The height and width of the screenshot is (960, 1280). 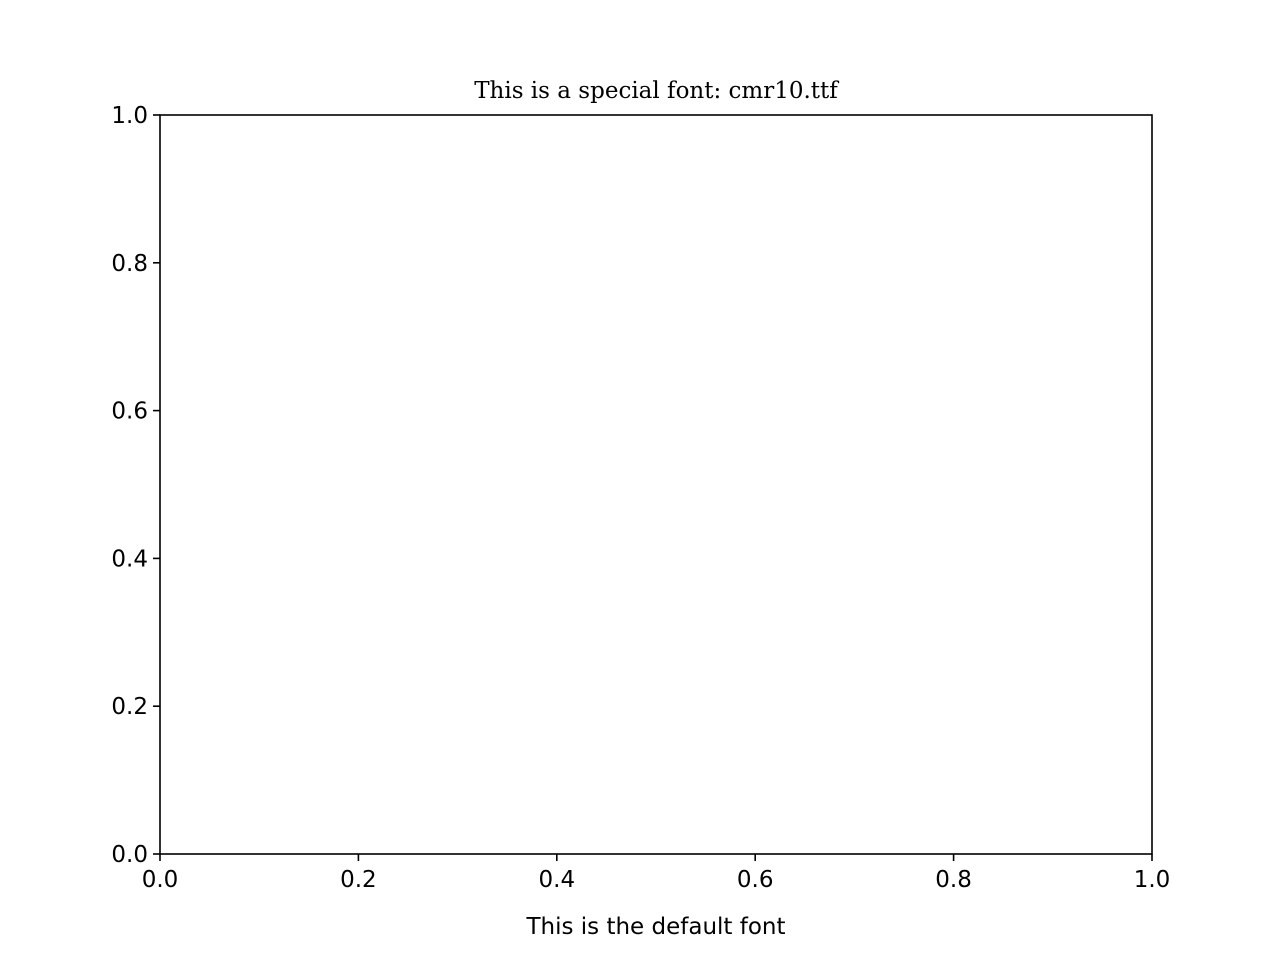 I want to click on x-tick-label: 0.6, so click(x=755, y=880).